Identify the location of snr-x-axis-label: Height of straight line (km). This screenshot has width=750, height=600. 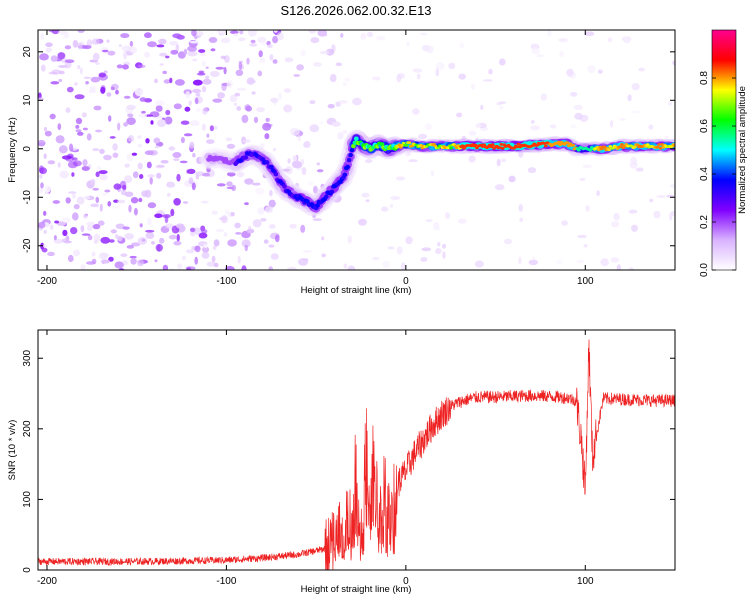
(356, 589).